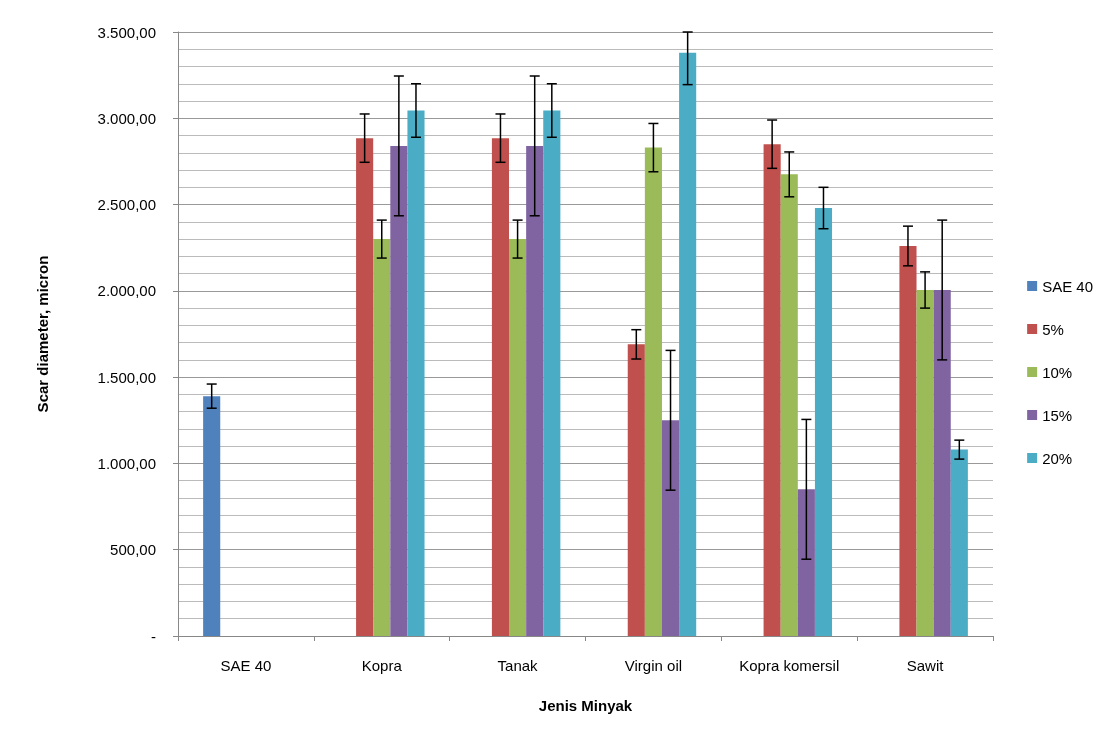 The width and height of the screenshot is (1113, 744). Describe the element at coordinates (653, 665) in the screenshot. I see `x-tick-label: Virgin oil` at that location.